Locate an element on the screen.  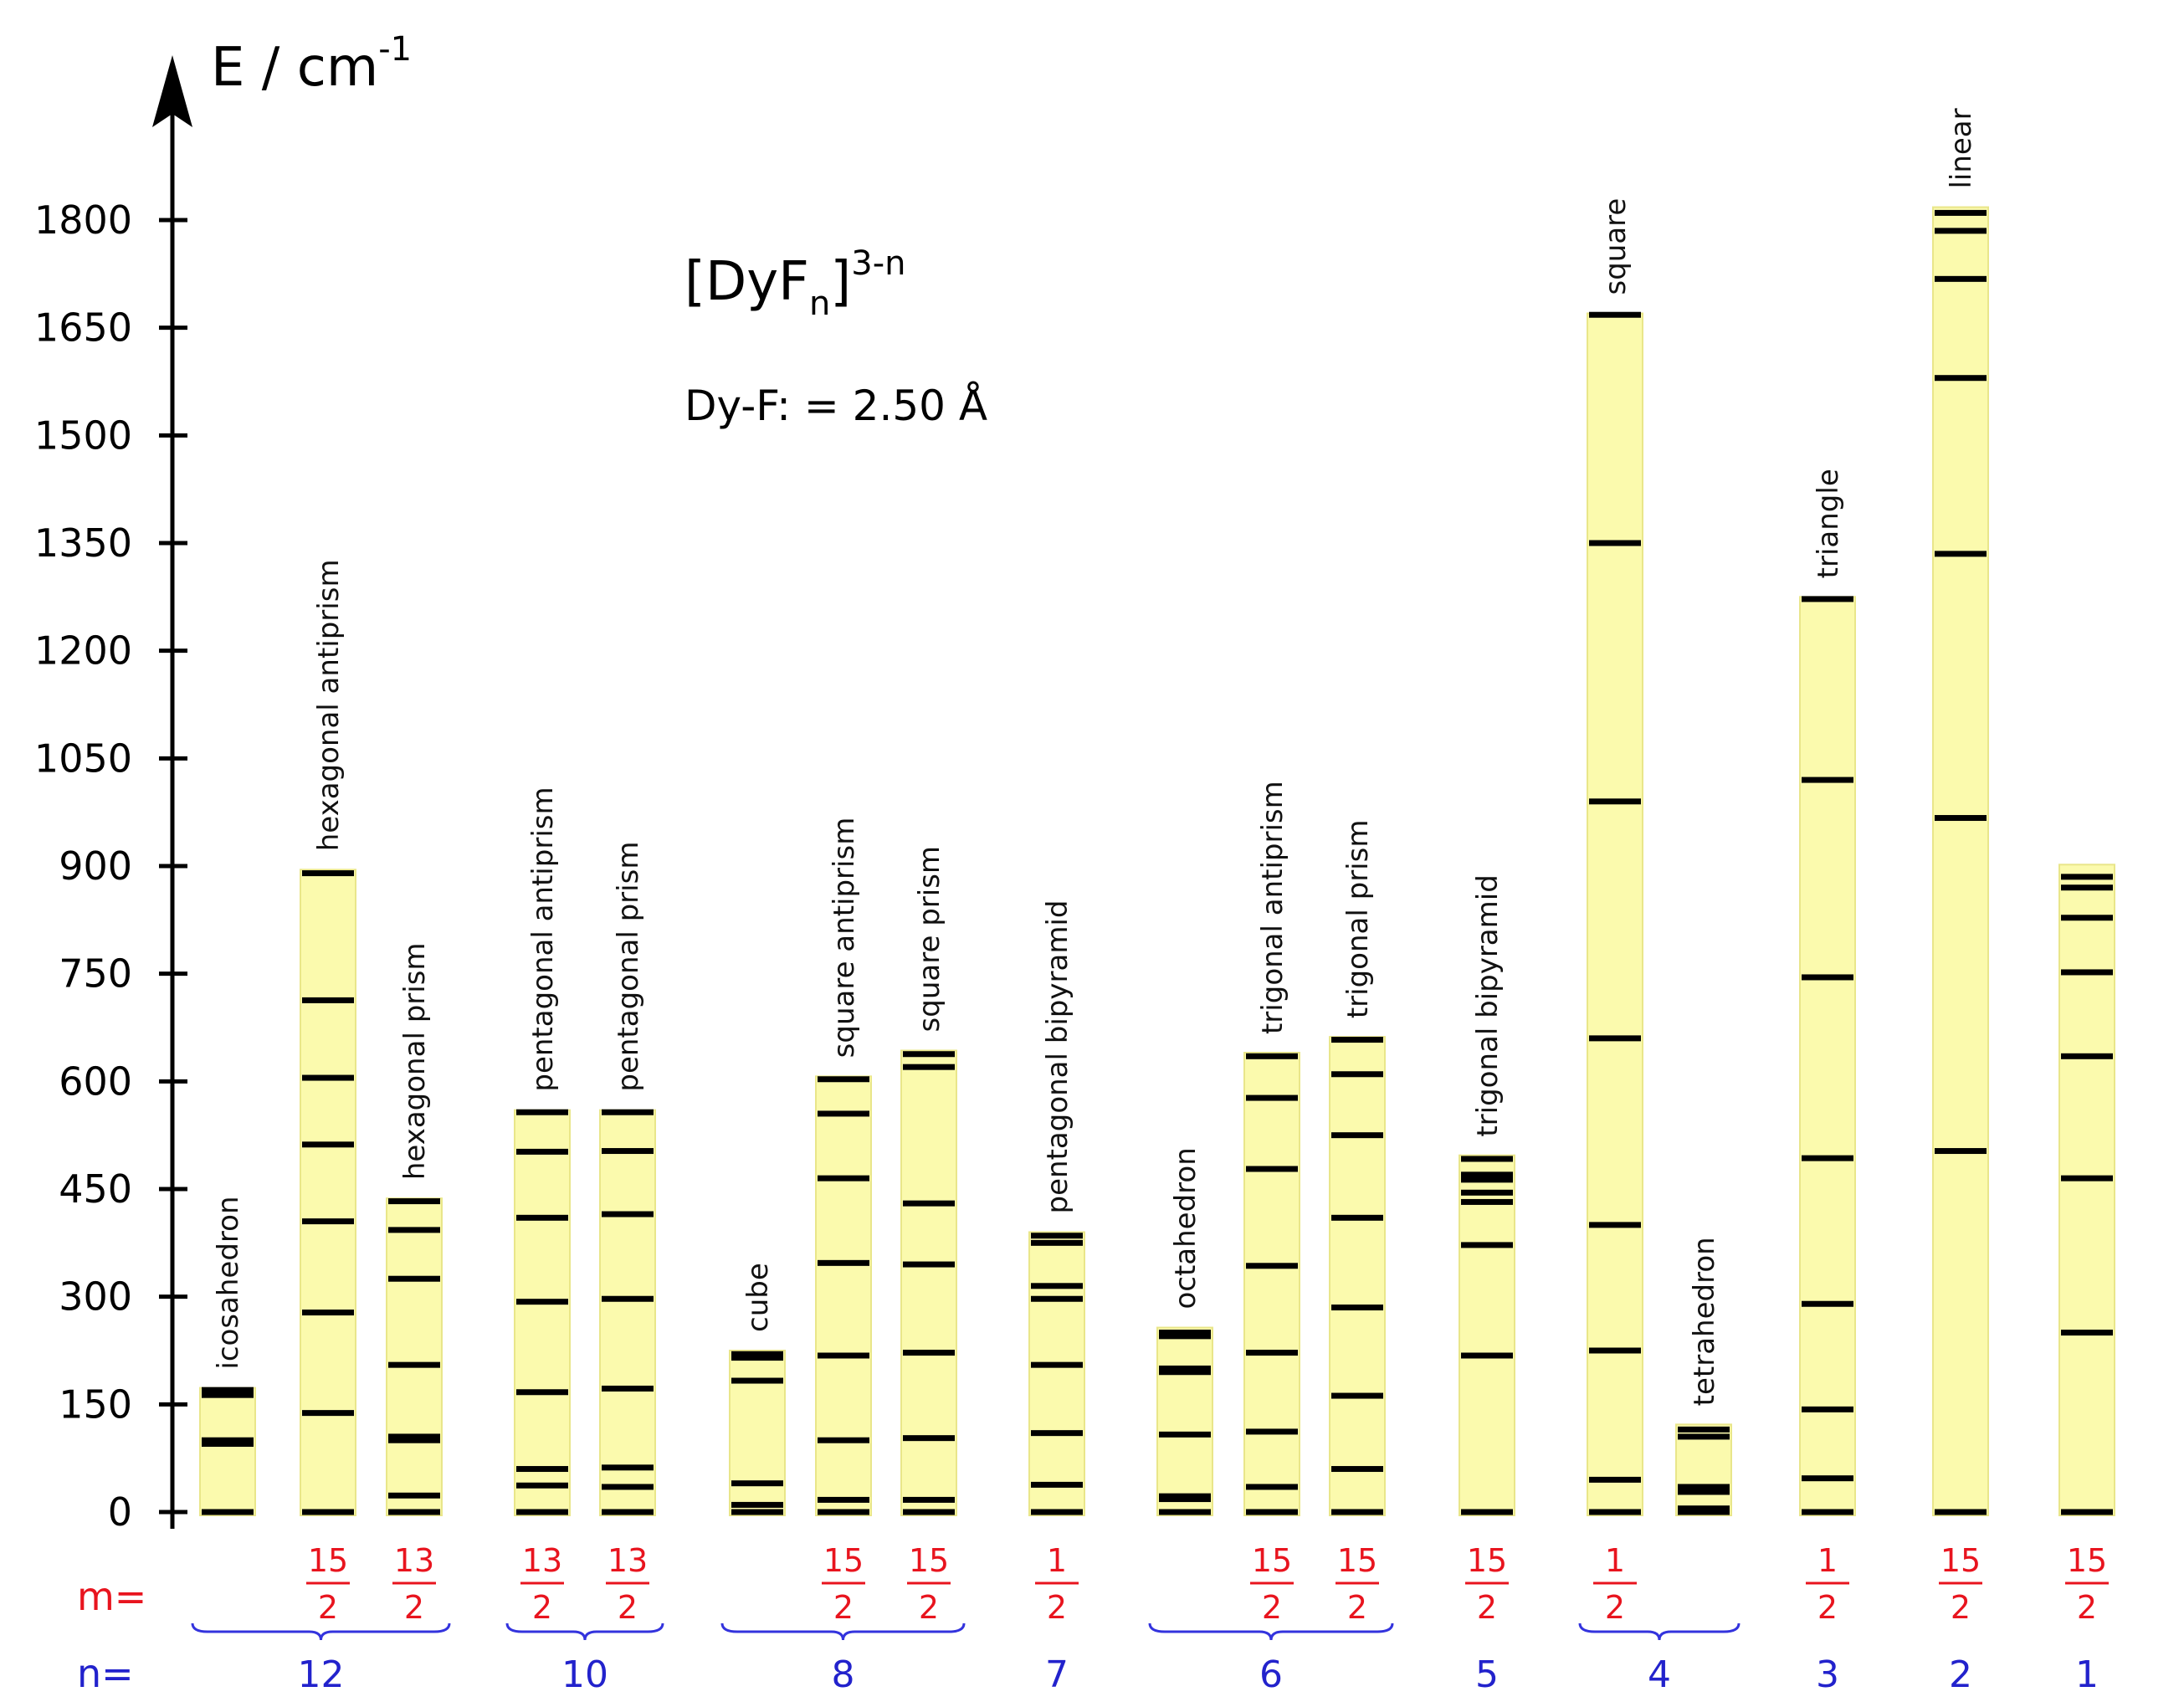
geometry-label: octahedron is located at coordinates (1185, 1228).